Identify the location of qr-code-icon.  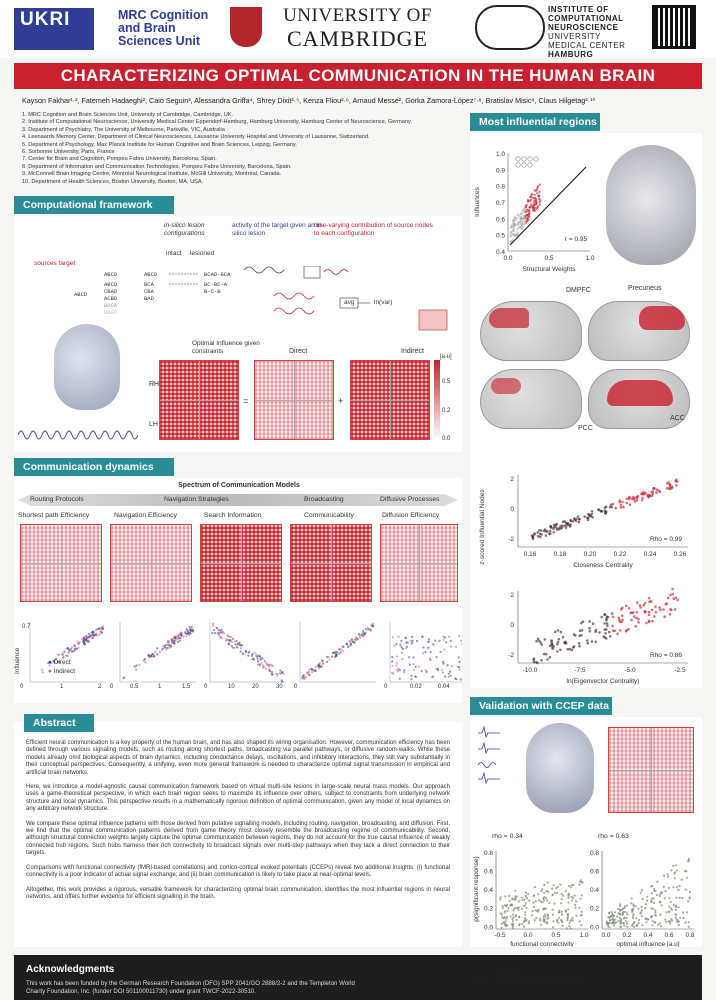
(674, 27).